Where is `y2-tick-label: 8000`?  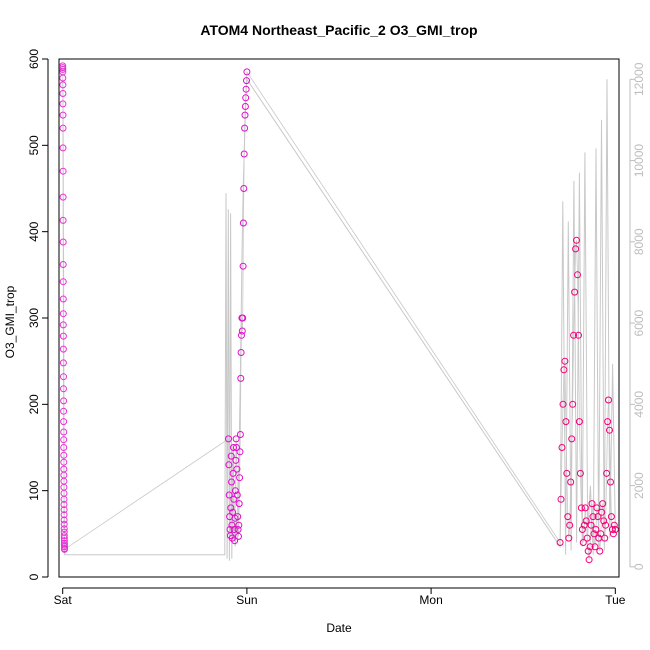
y2-tick-label: 8000 is located at coordinates (639, 241).